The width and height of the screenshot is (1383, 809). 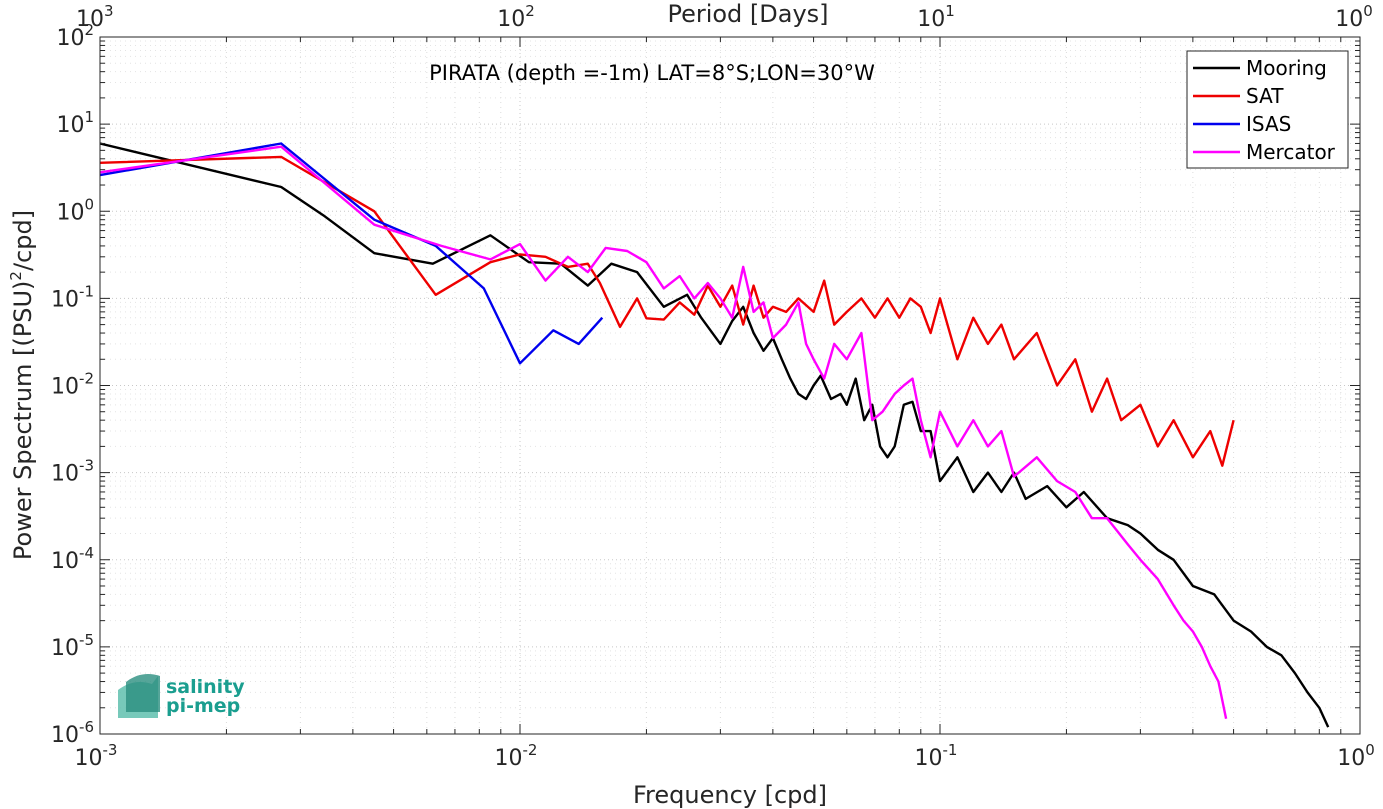 What do you see at coordinates (86, 466) in the screenshot?
I see `y-tick-label-exp: -3` at bounding box center [86, 466].